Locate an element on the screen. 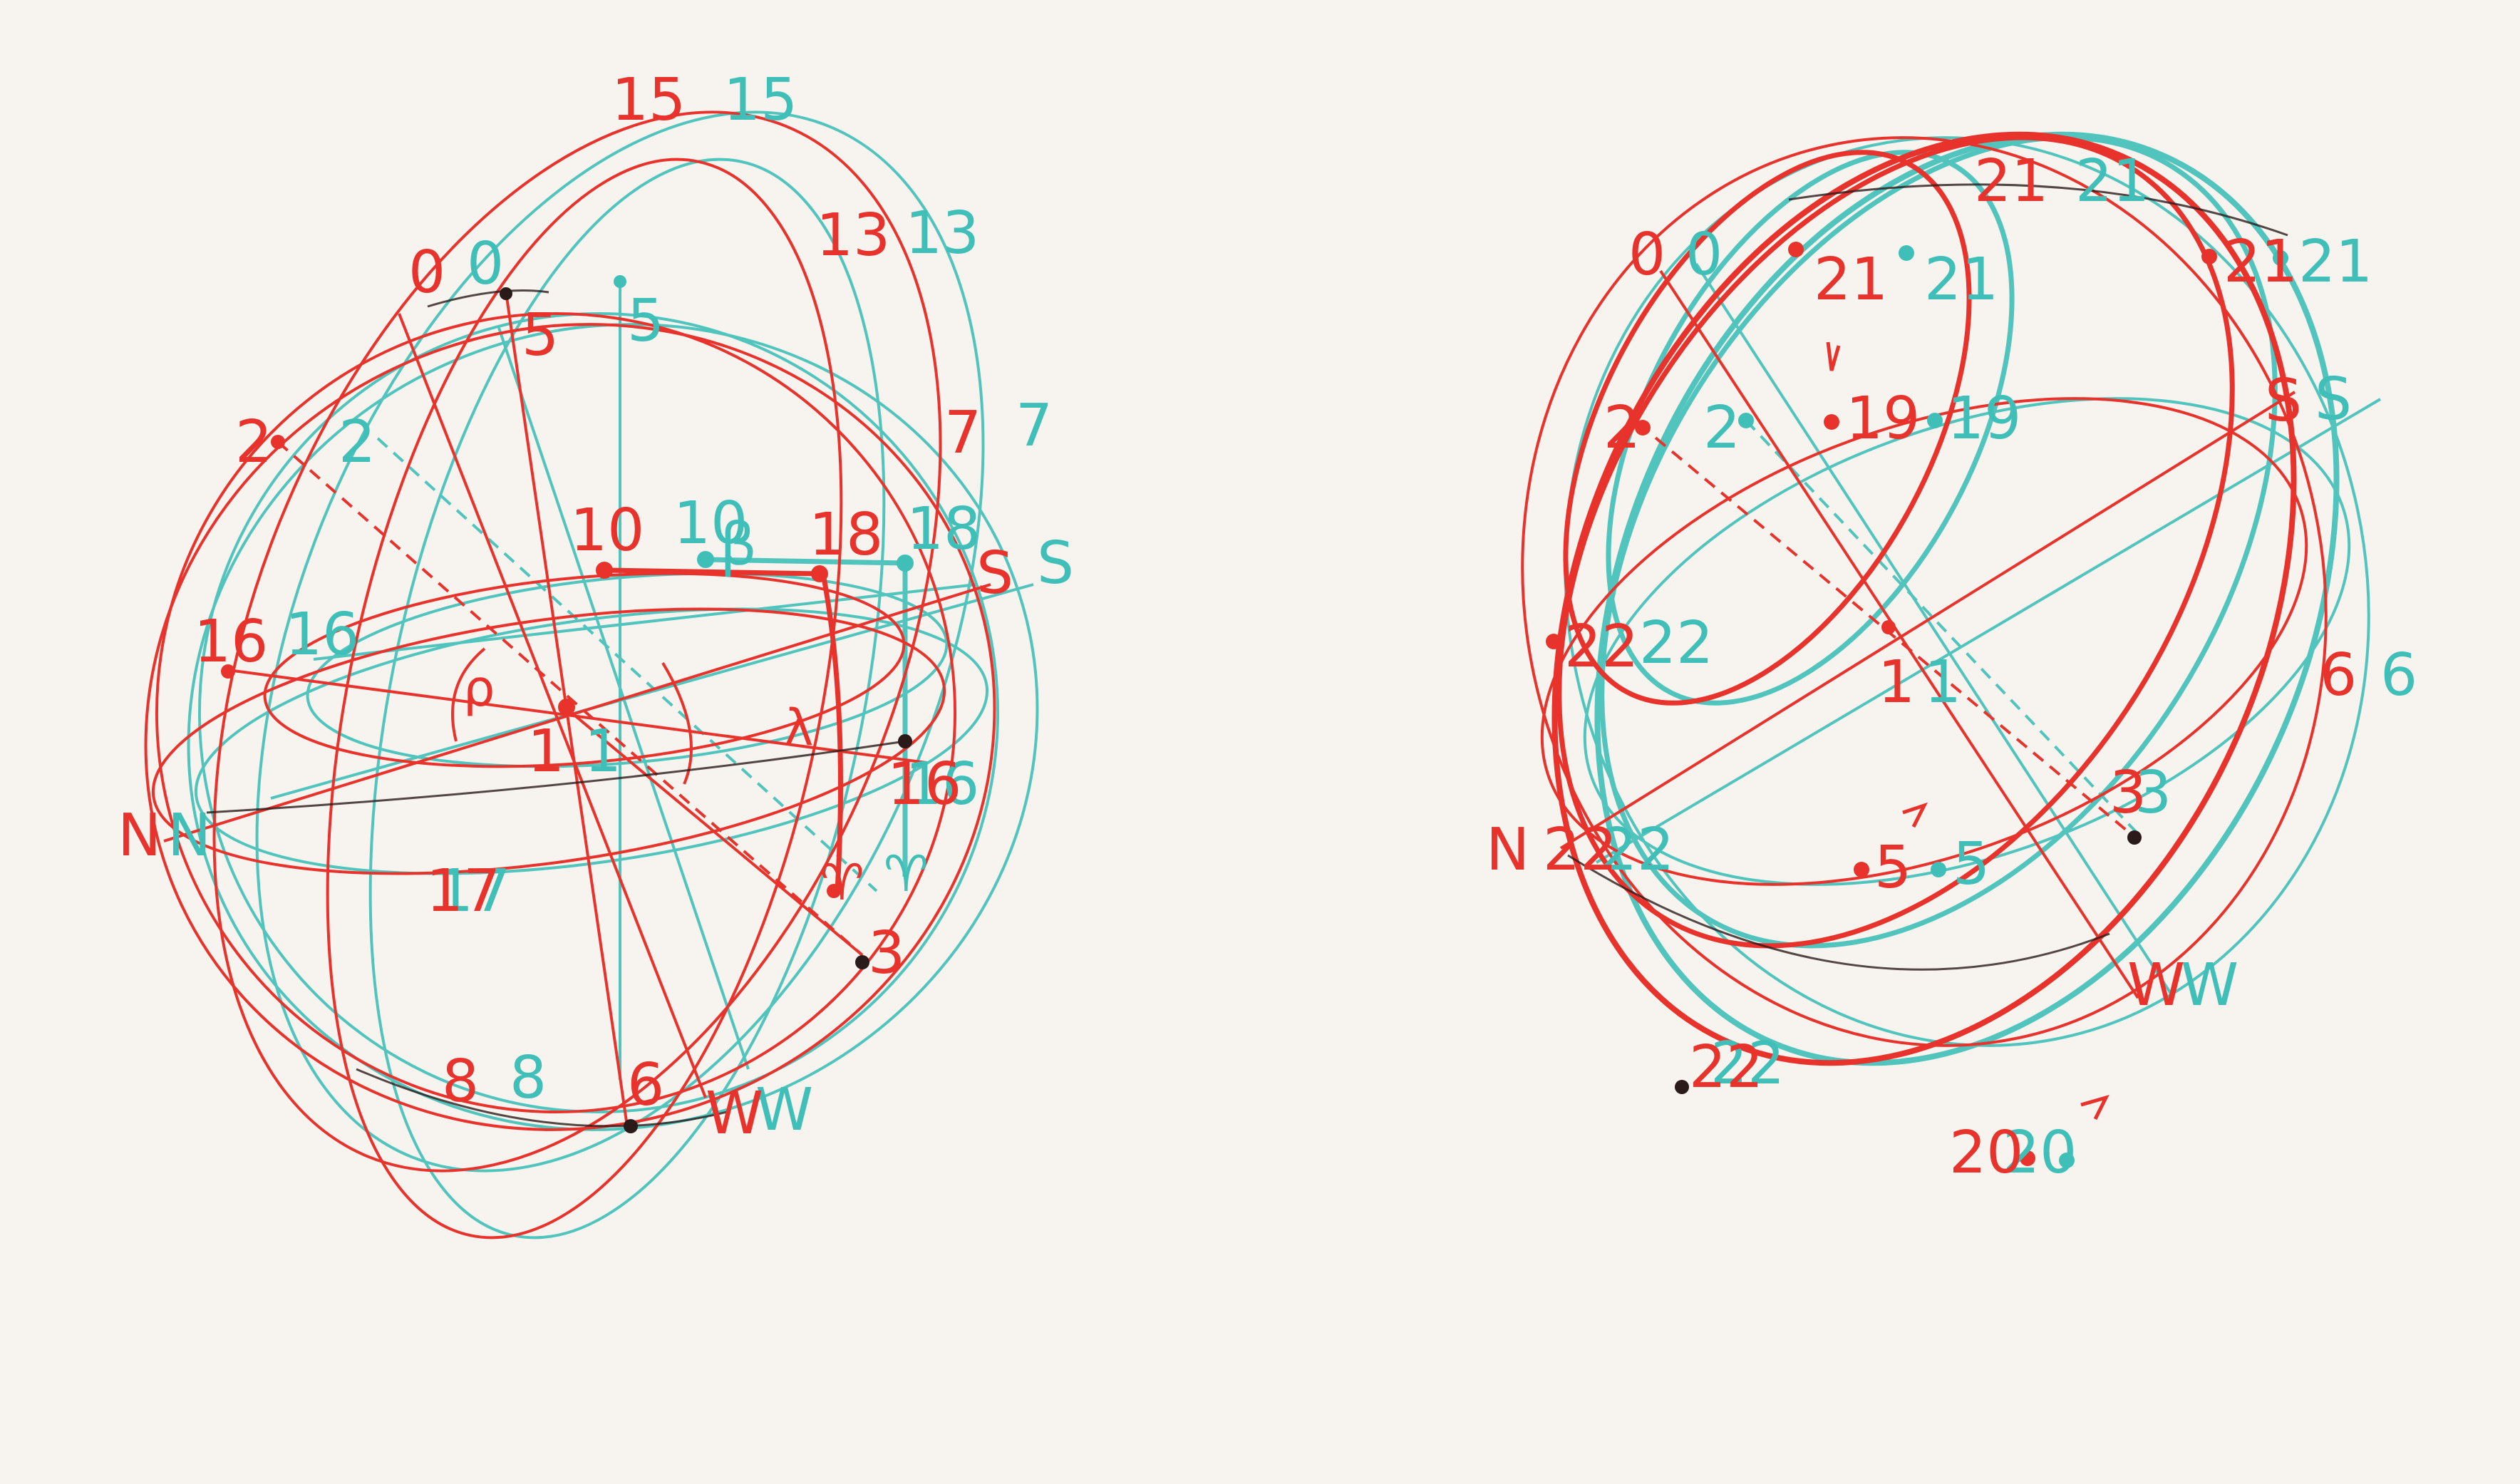 This screenshot has height=1484, width=2520. red-angle-arc-lambda is located at coordinates (677, 723).